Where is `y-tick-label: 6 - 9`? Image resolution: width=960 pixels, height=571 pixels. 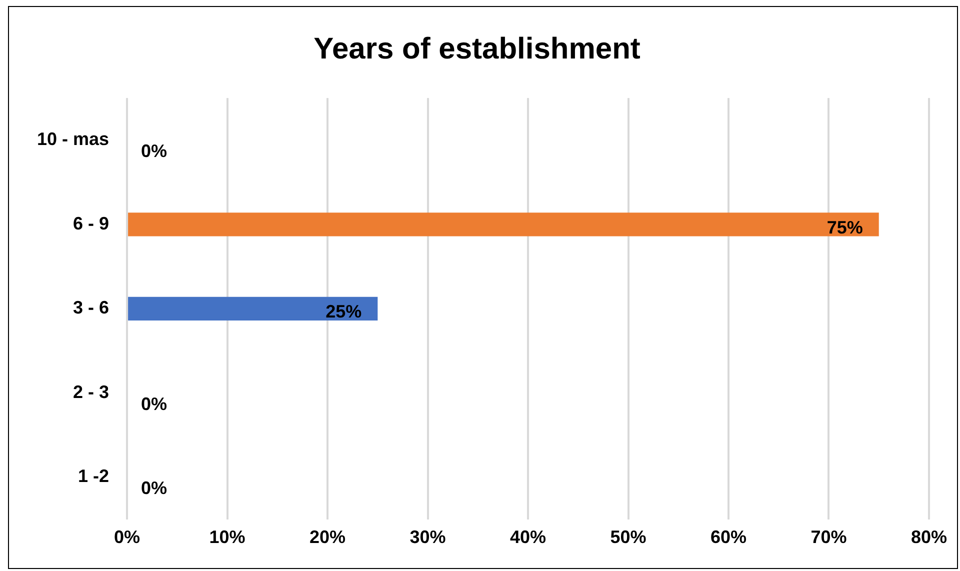
y-tick-label: 6 - 9 is located at coordinates (91, 223).